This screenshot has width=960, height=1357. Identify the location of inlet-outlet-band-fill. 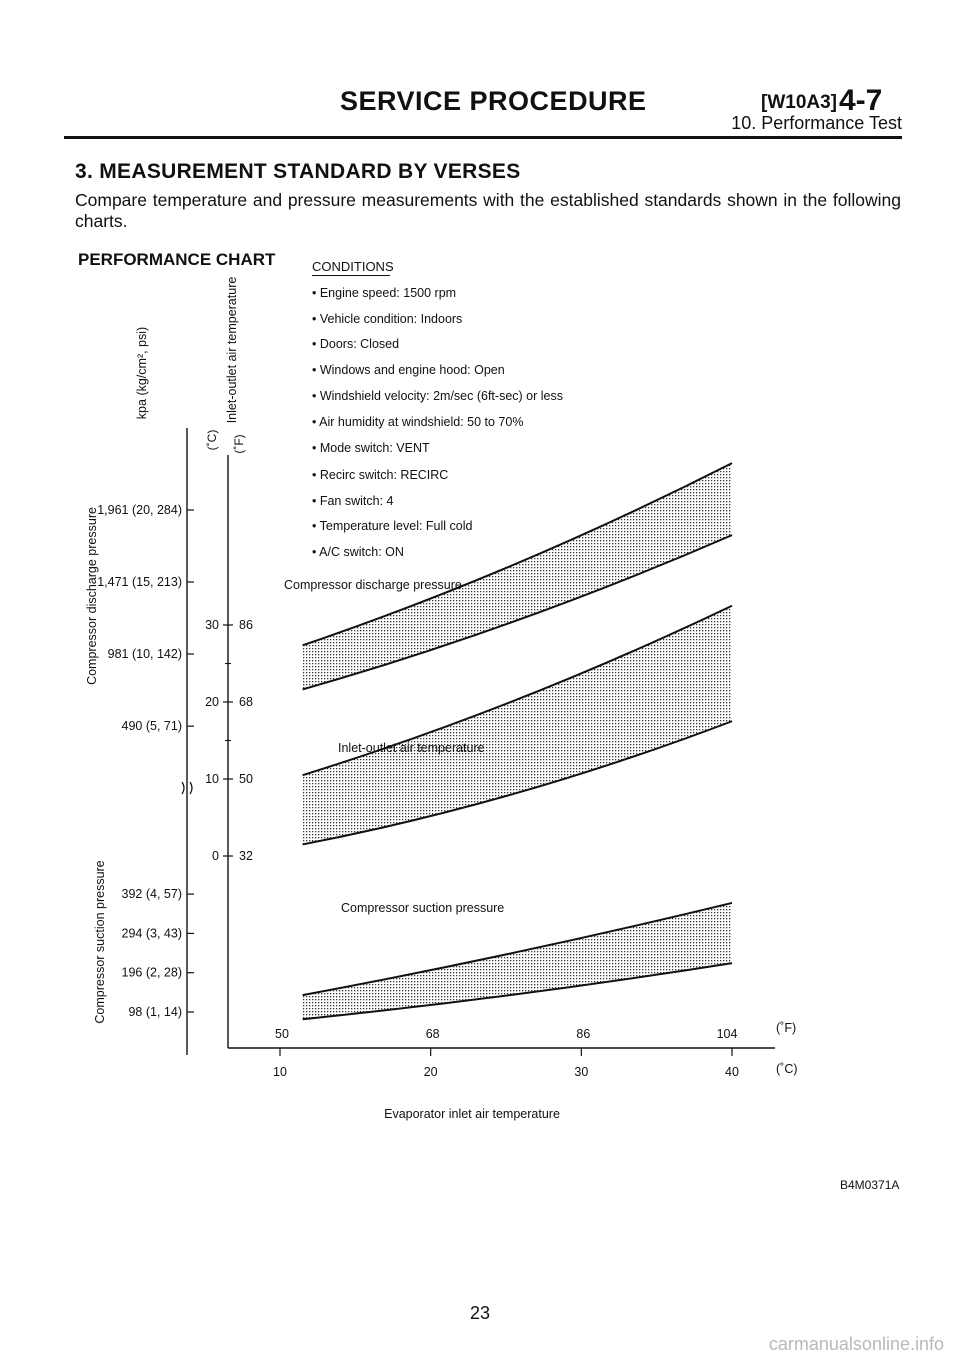
(517, 725).